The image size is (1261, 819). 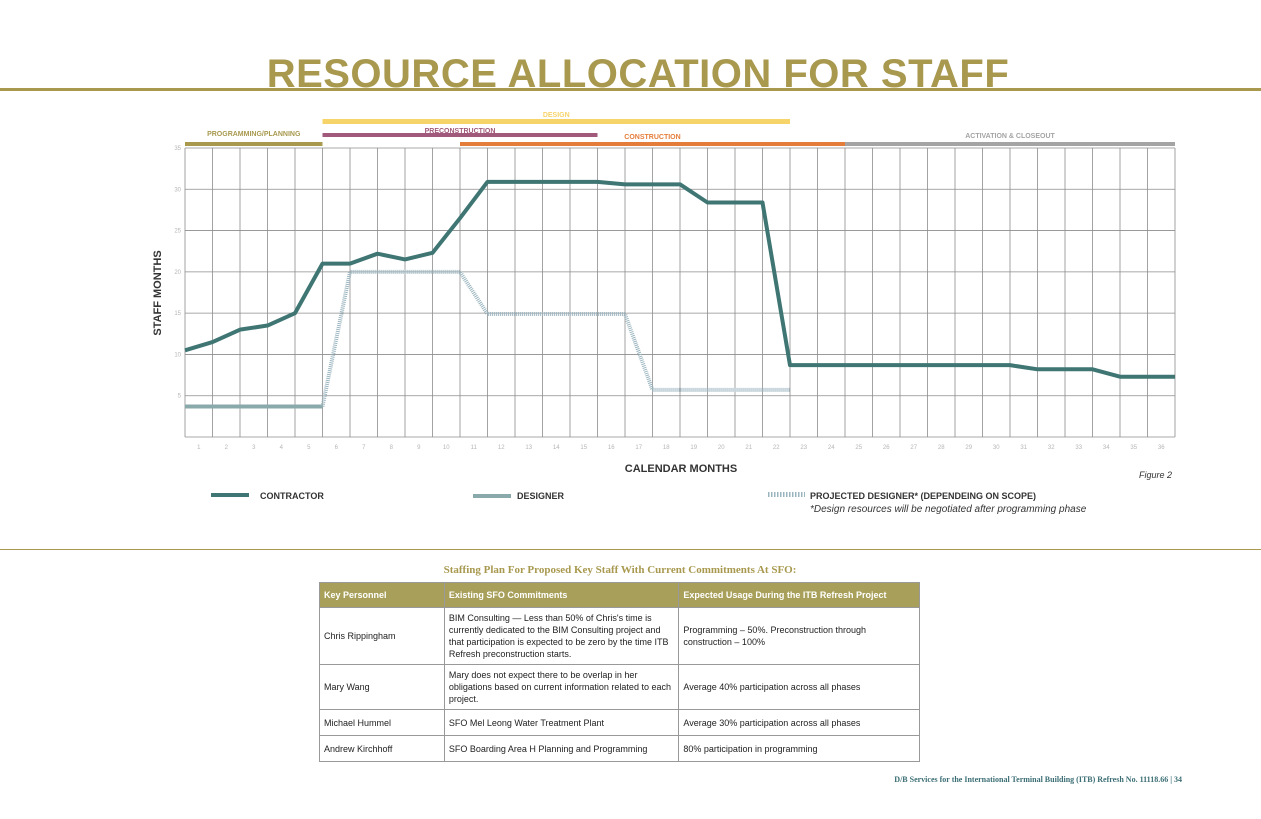 I want to click on x-tick-label: 30, so click(x=996, y=448).